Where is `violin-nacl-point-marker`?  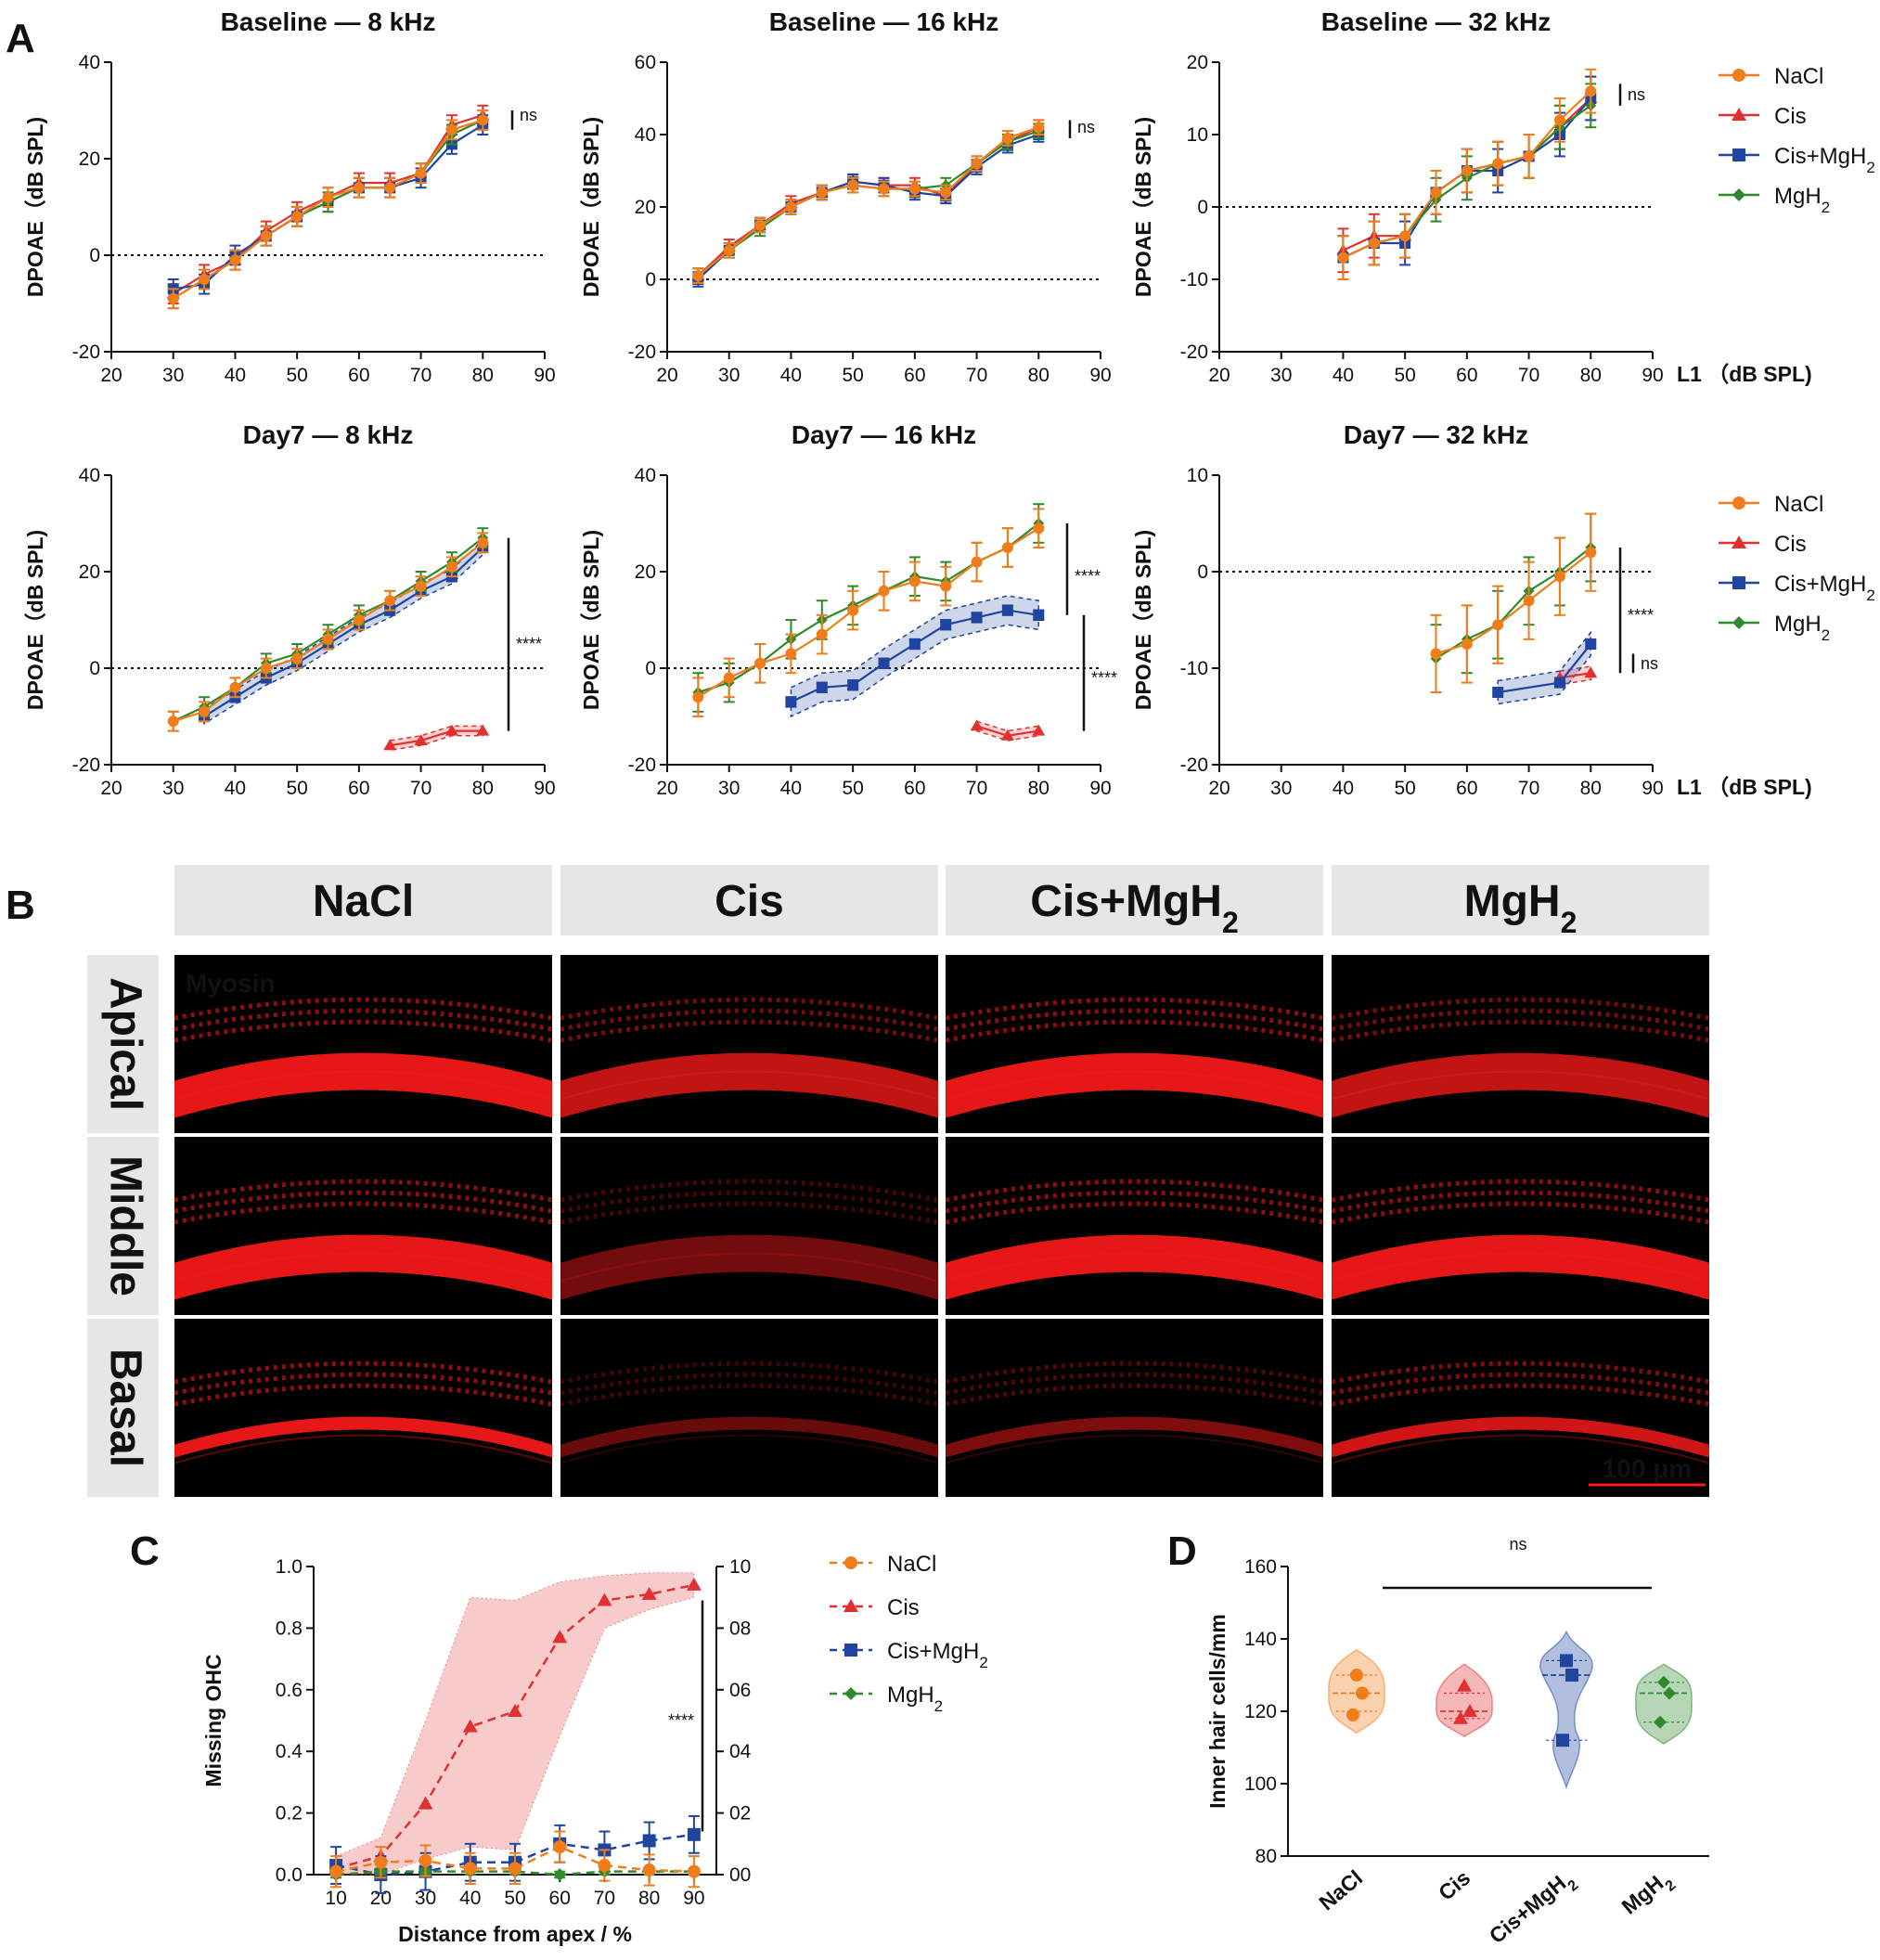
violin-nacl-point-marker is located at coordinates (1356, 1675).